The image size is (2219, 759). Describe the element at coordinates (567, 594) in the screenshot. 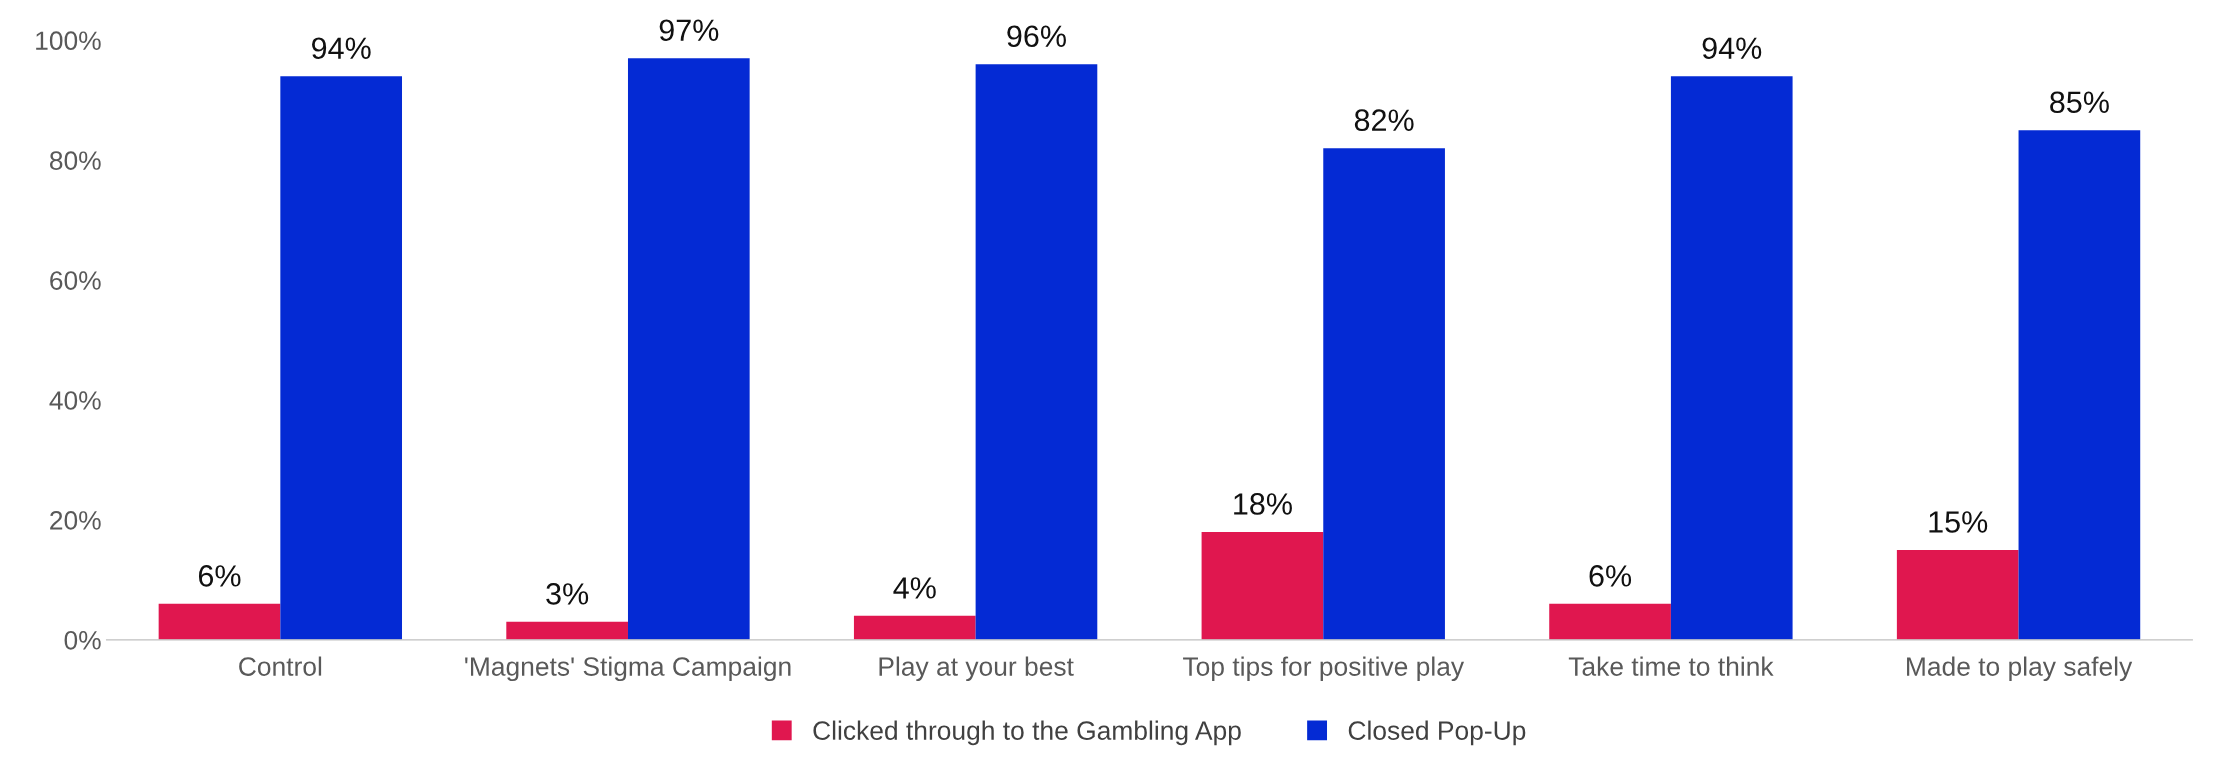

I see `data-label: 3%` at that location.